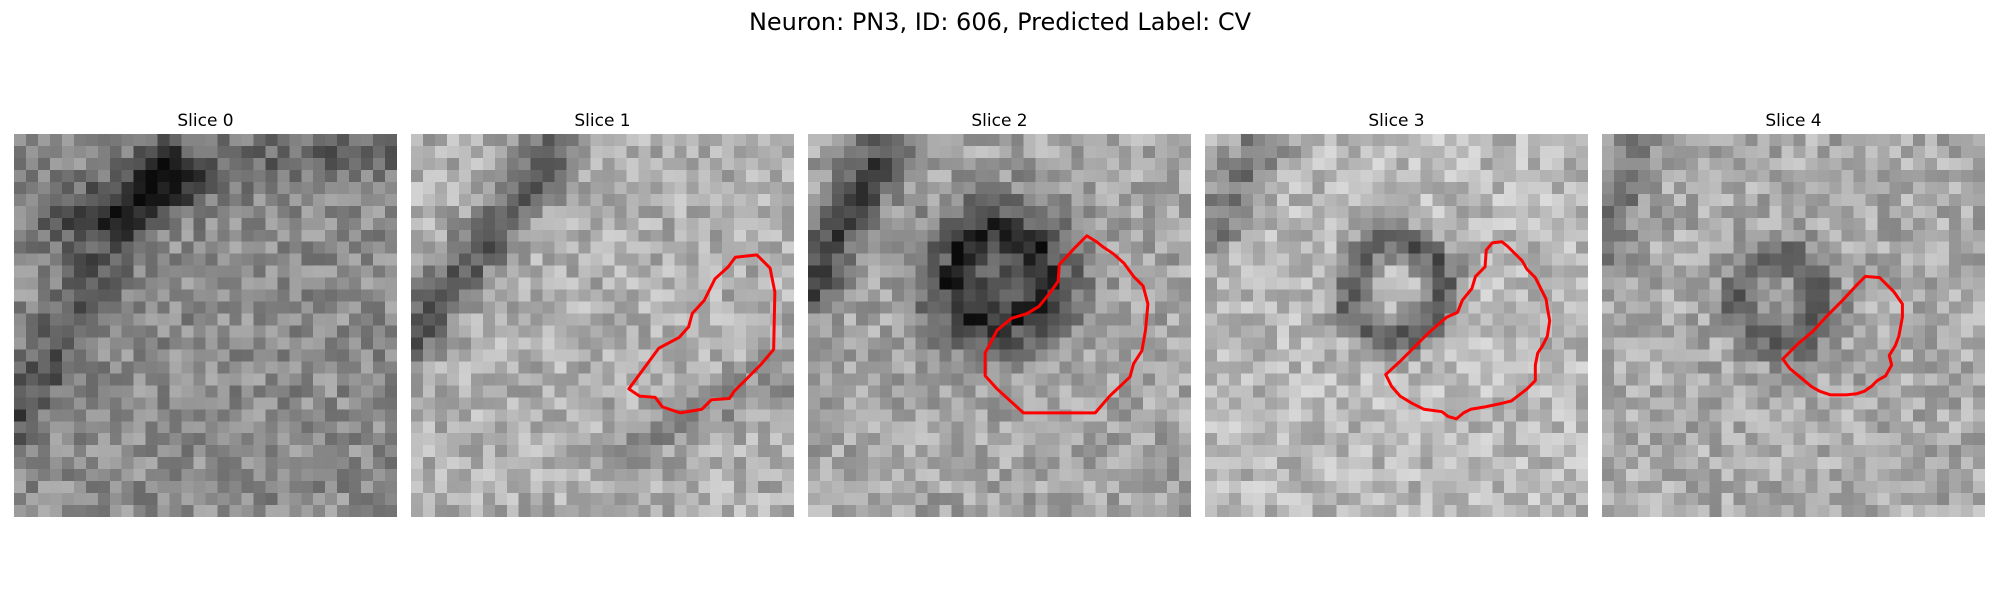 Image resolution: width=2000 pixels, height=600 pixels. What do you see at coordinates (1793, 121) in the screenshot?
I see `slice-title: Slice 4` at bounding box center [1793, 121].